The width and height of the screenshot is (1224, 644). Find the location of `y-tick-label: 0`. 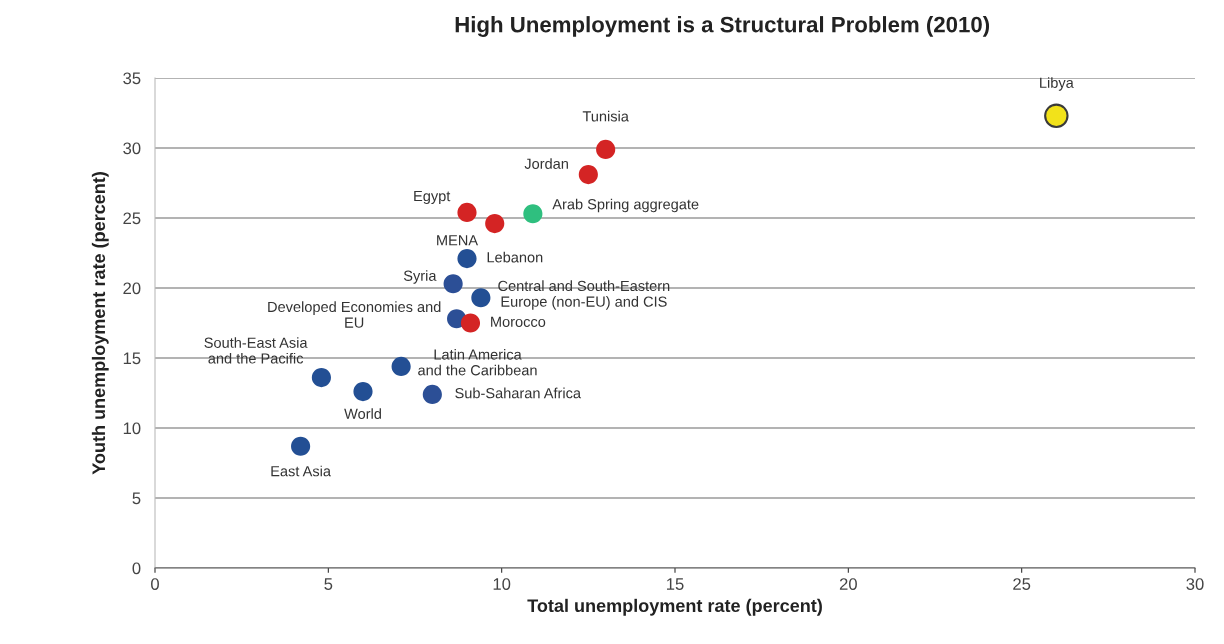

y-tick-label: 0 is located at coordinates (136, 568).